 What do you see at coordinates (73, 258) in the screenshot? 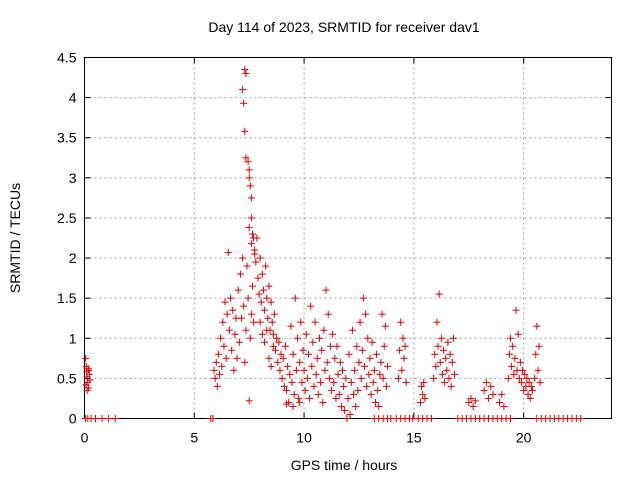
I see `y-tick-label: 2` at bounding box center [73, 258].